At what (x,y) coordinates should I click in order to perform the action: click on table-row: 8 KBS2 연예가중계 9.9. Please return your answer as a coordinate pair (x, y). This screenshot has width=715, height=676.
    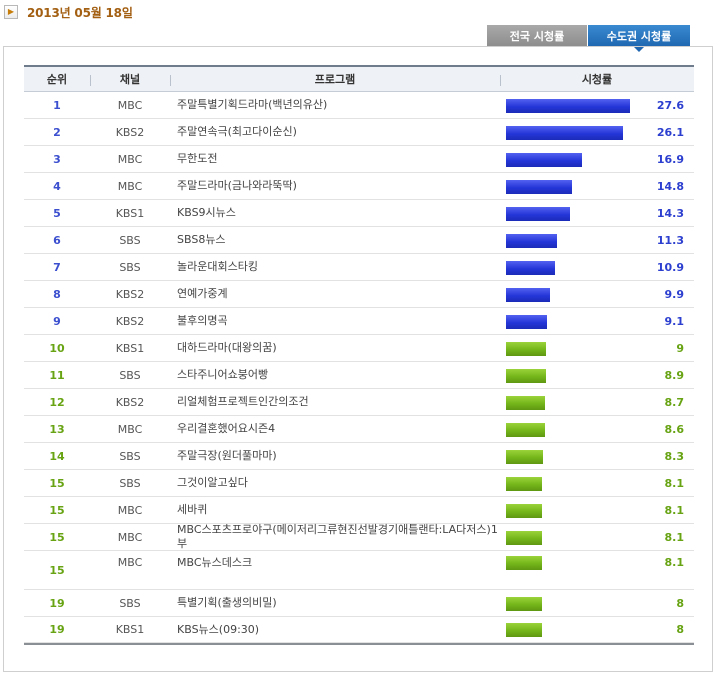
    Looking at the image, I should click on (359, 294).